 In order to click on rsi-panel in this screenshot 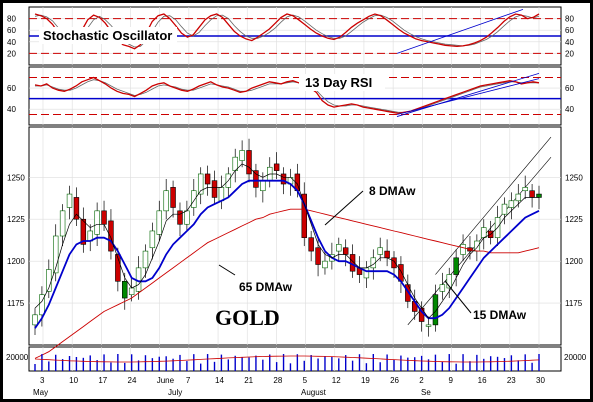, I will do `click(295, 96)`.